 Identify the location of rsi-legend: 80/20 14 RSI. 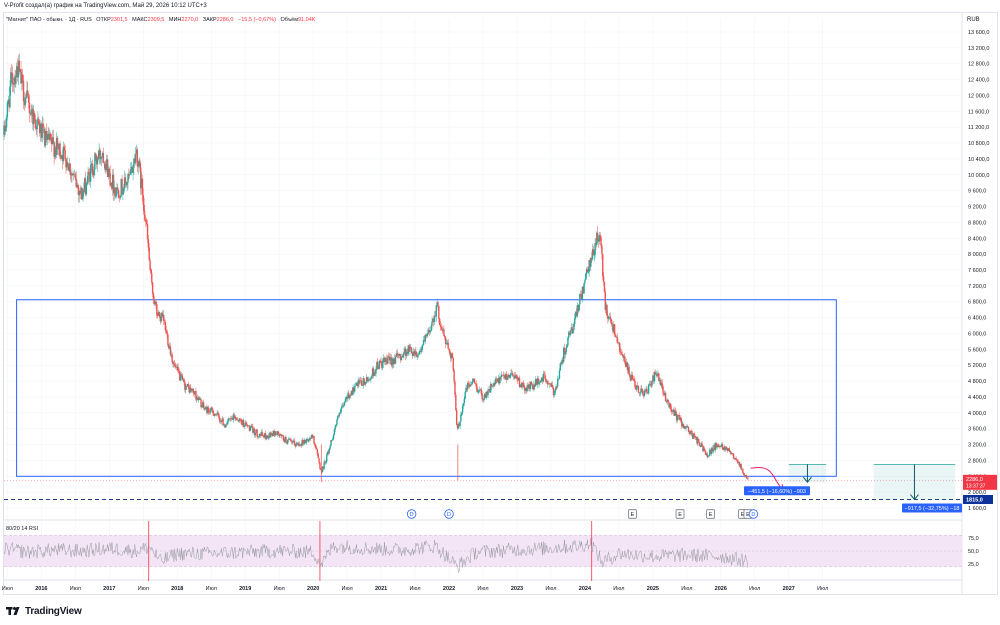
(22, 529).